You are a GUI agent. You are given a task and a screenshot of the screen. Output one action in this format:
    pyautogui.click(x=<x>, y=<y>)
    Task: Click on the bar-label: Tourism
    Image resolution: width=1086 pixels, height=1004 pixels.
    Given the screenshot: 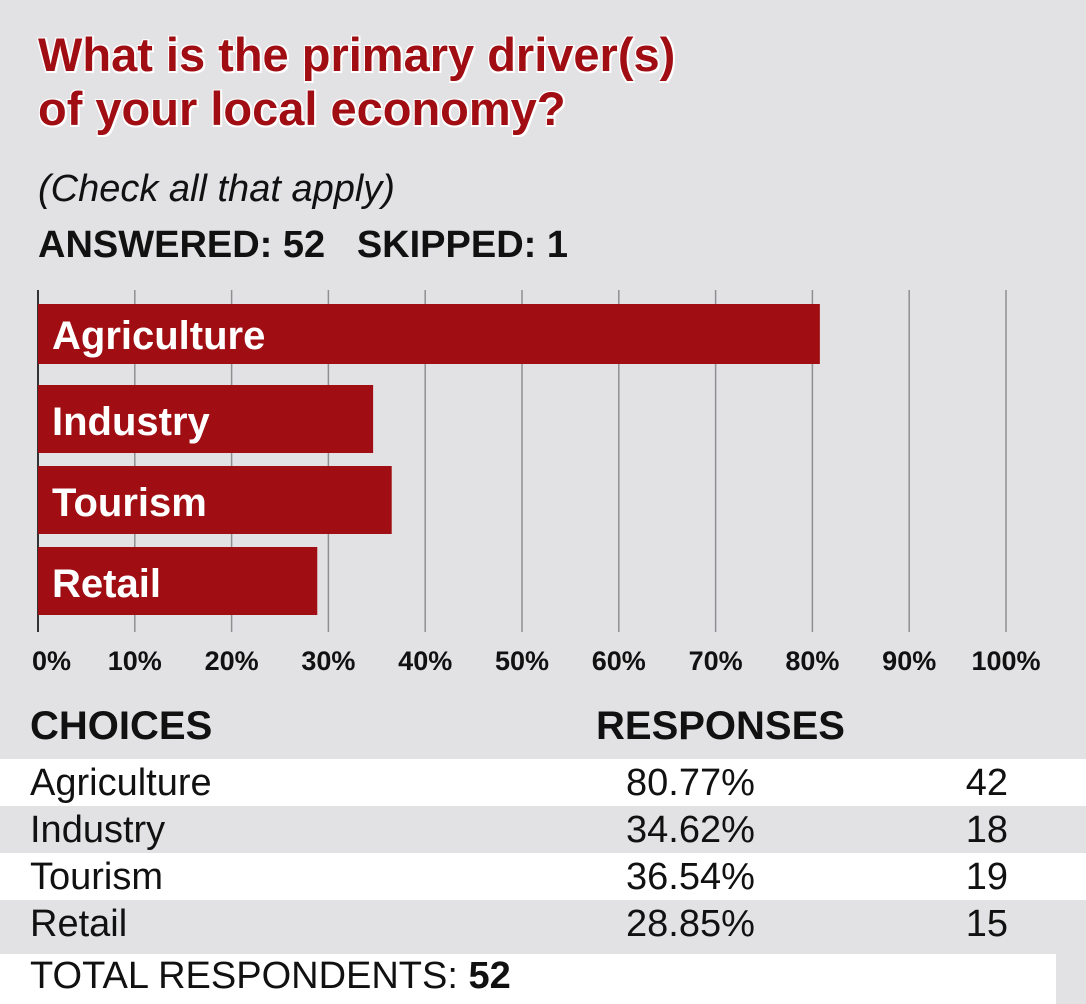 What is the action you would take?
    pyautogui.click(x=129, y=503)
    